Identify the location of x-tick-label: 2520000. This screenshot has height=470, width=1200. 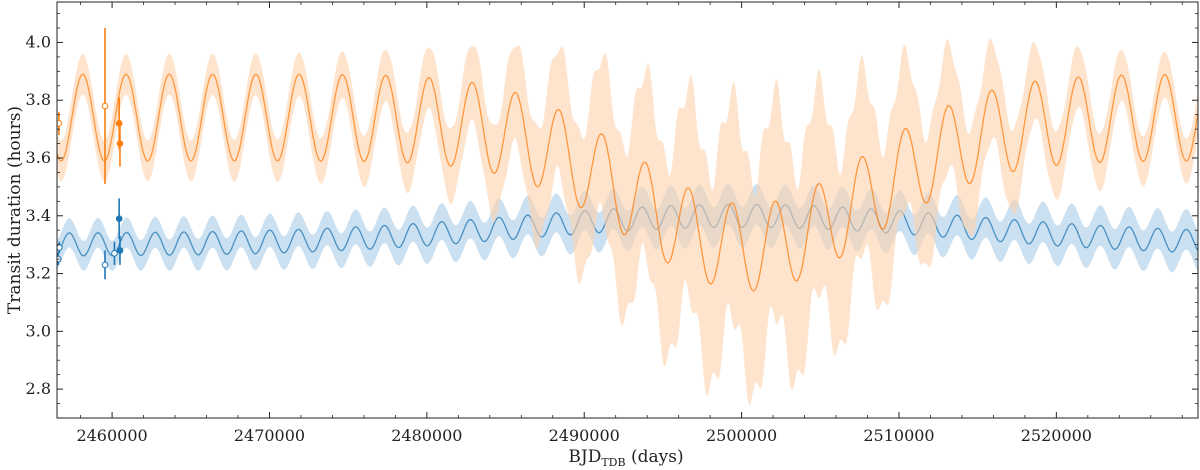
(1056, 435).